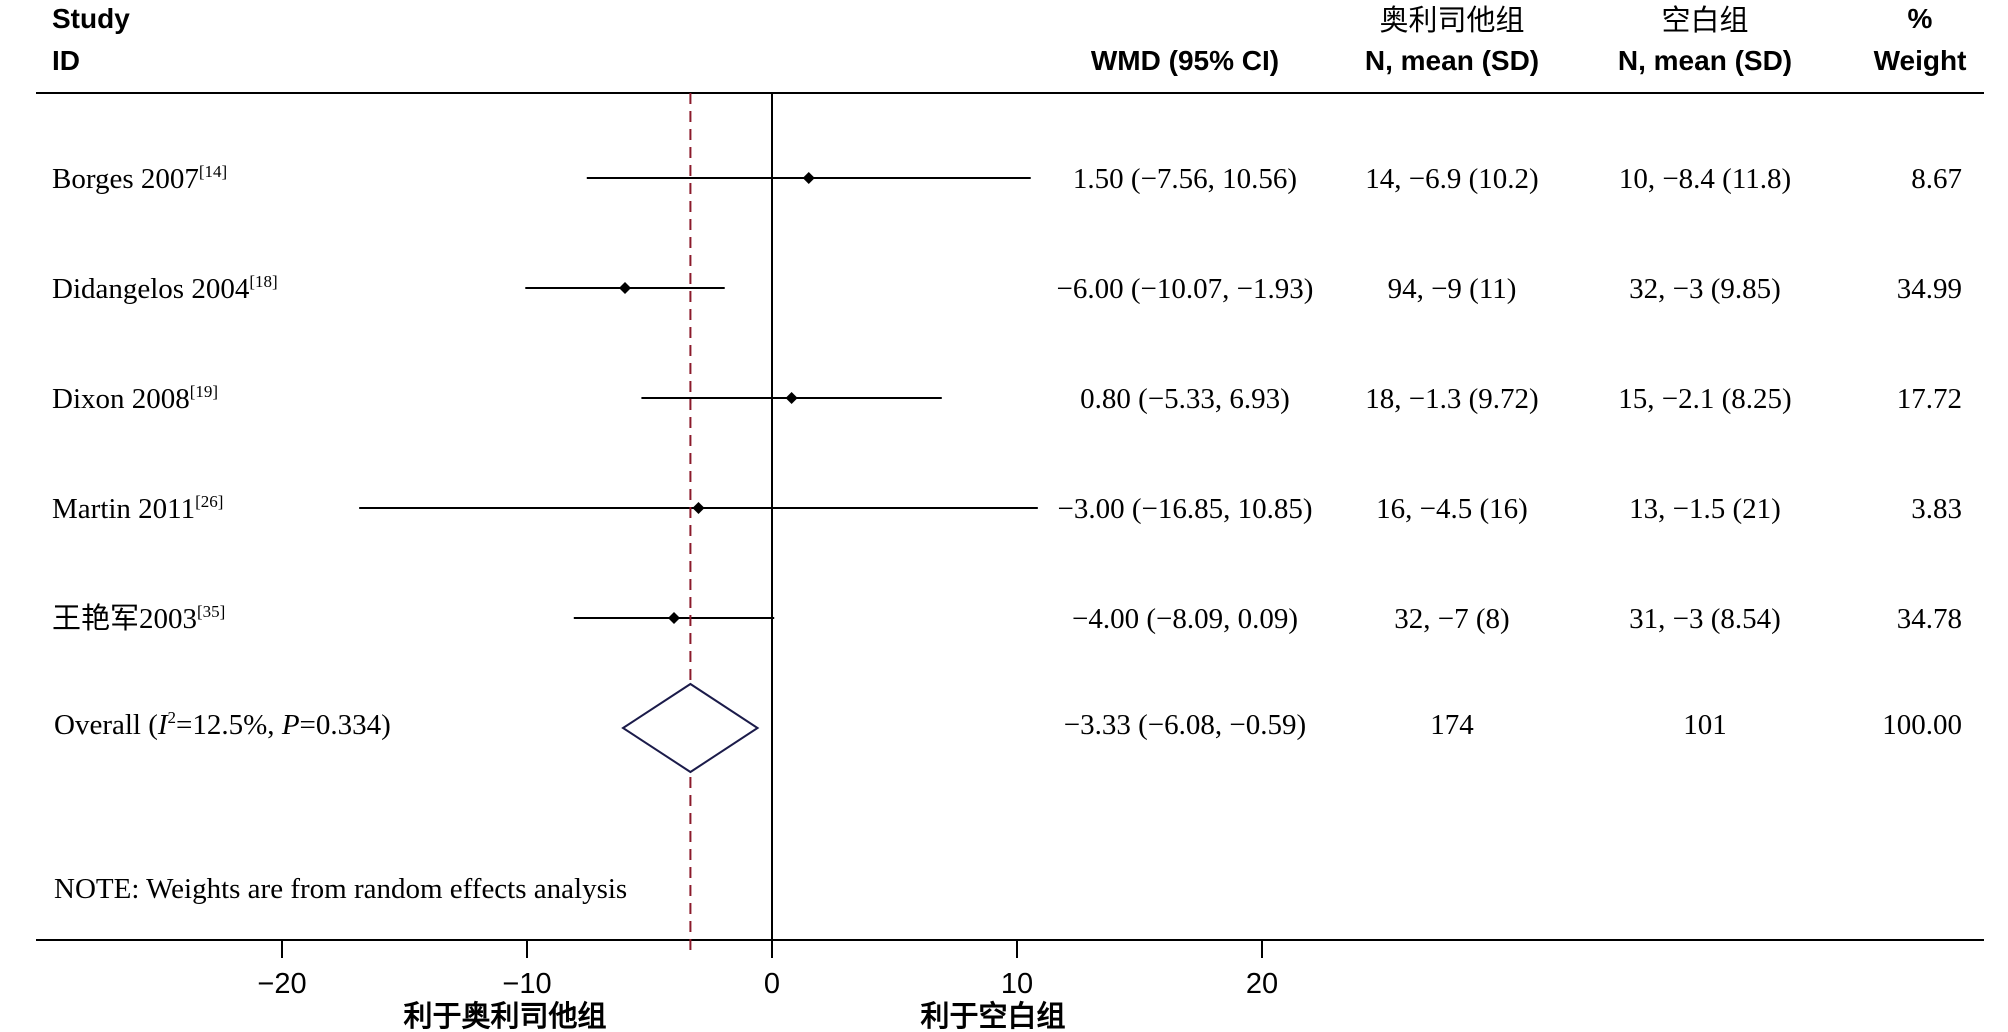  Describe the element at coordinates (121, 399) in the screenshot. I see `study-name: Dixon 2008` at that location.